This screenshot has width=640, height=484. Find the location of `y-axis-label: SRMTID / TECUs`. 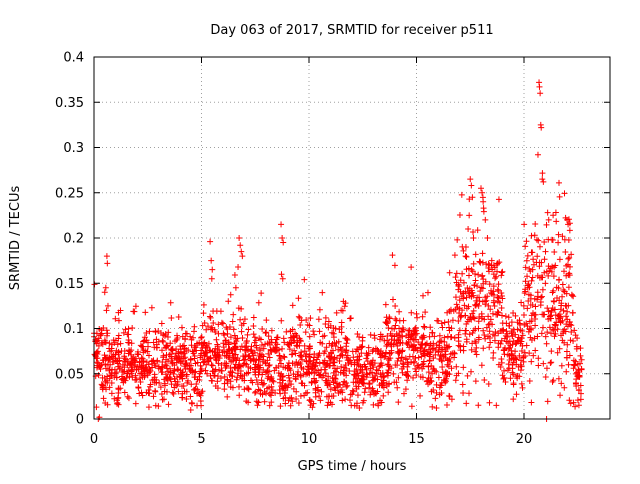

y-axis-label: SRMTID / TECUs is located at coordinates (15, 238).